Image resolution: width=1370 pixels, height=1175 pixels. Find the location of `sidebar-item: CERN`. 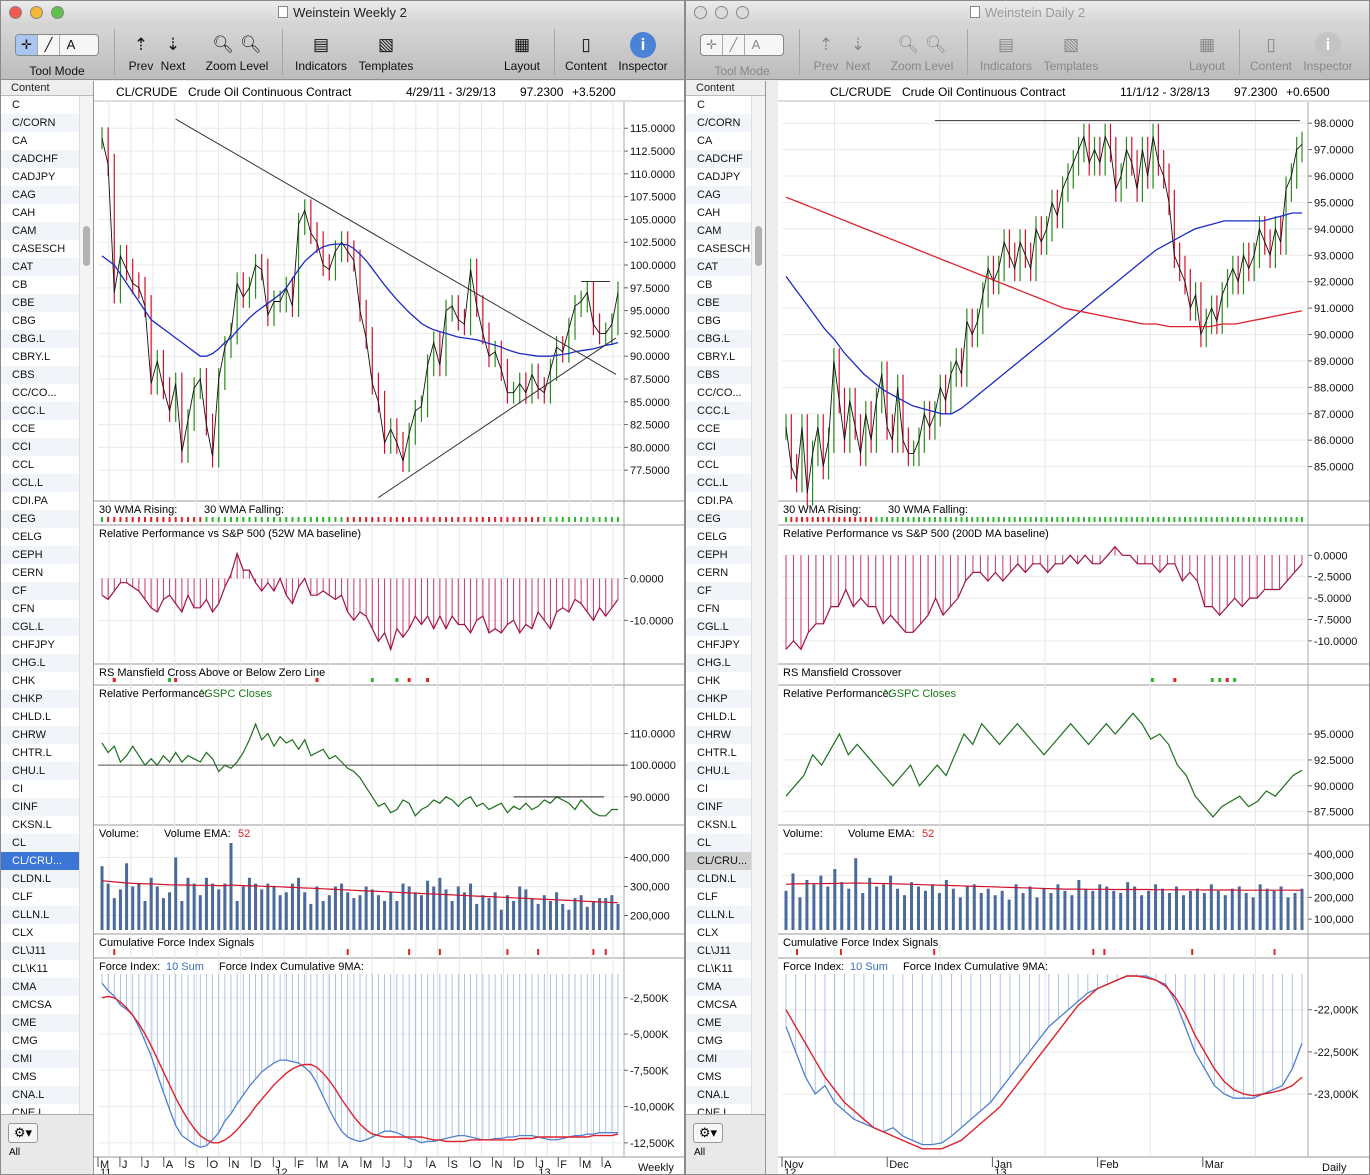

sidebar-item: CERN is located at coordinates (713, 573).